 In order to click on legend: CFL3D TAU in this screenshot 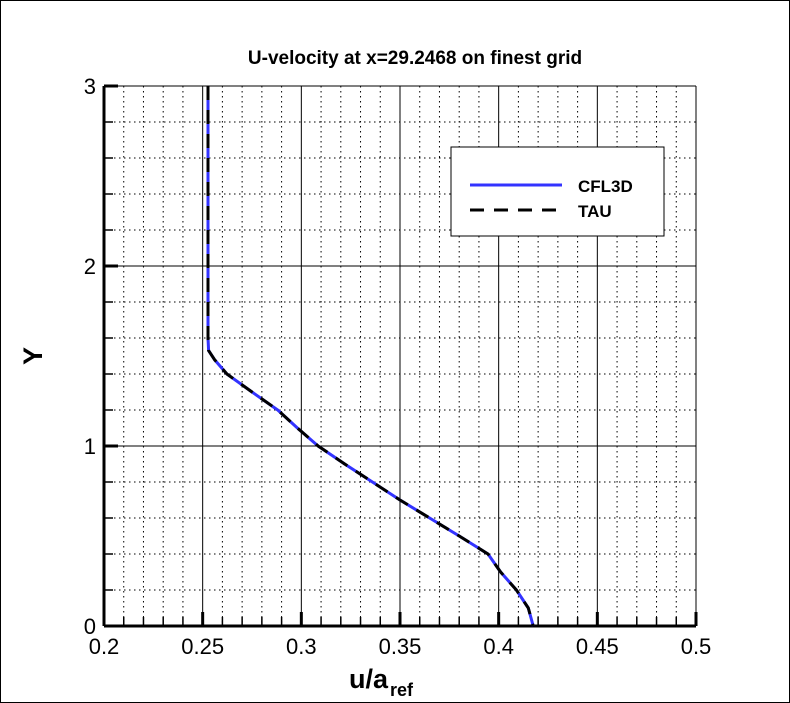, I will do `click(557, 191)`.